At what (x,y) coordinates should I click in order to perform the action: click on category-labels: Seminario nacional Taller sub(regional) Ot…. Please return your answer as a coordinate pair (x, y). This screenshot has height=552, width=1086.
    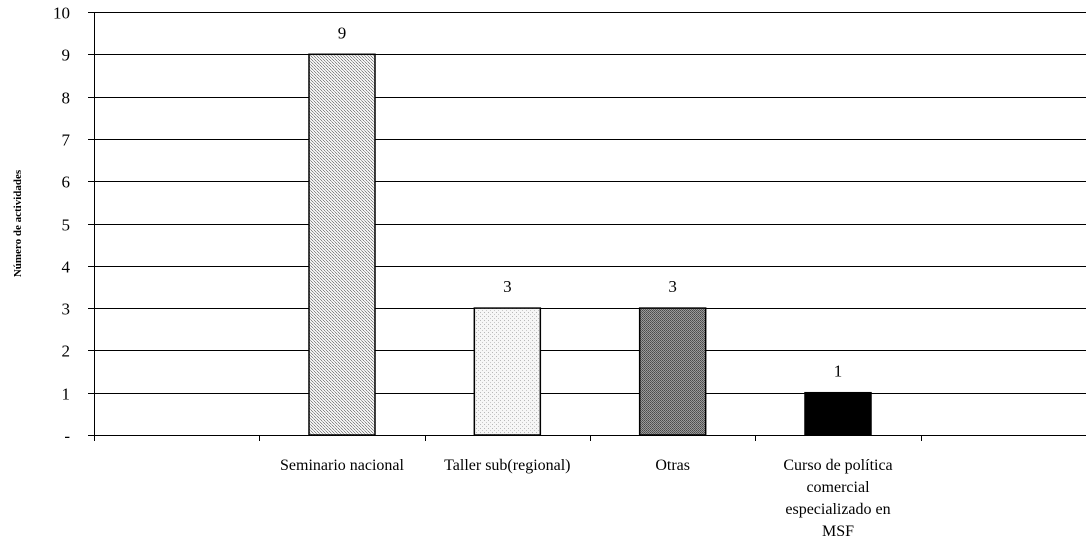
    Looking at the image, I should click on (586, 498).